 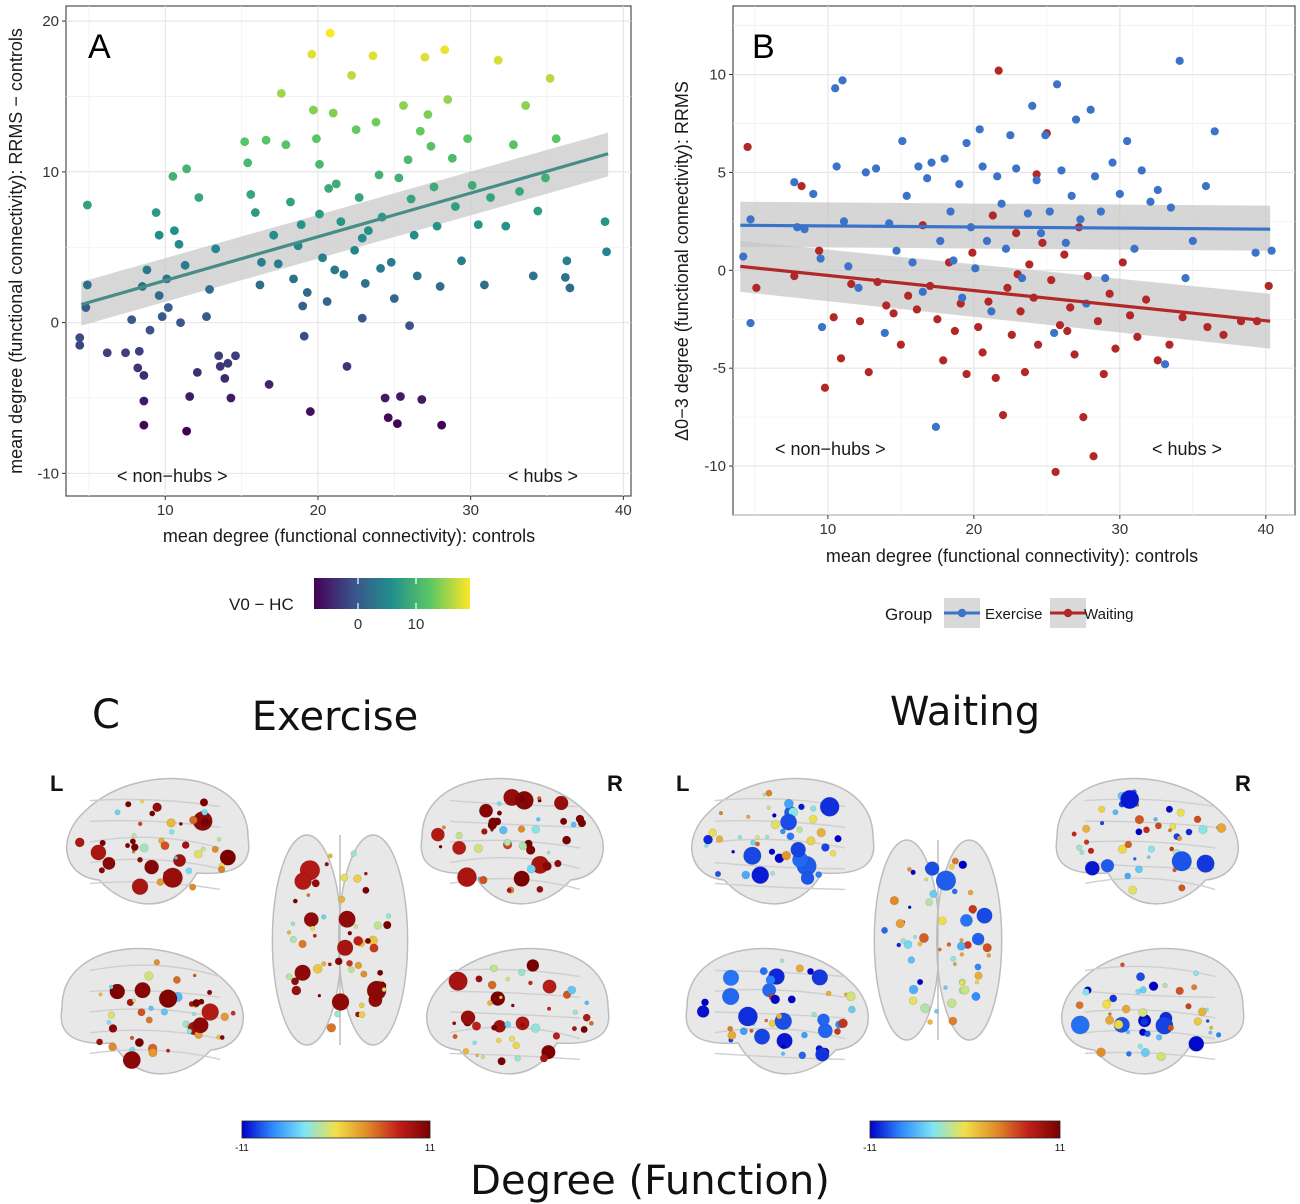 What do you see at coordinates (1060, 1148) in the screenshot?
I see `waiting-colorbar-max: 11` at bounding box center [1060, 1148].